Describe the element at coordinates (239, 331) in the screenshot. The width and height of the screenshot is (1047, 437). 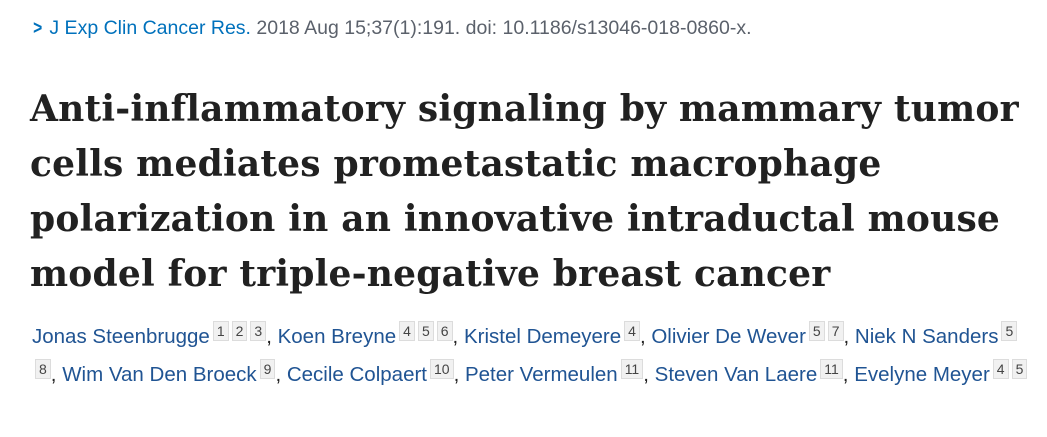
I see `affiliation-link: 2` at that location.